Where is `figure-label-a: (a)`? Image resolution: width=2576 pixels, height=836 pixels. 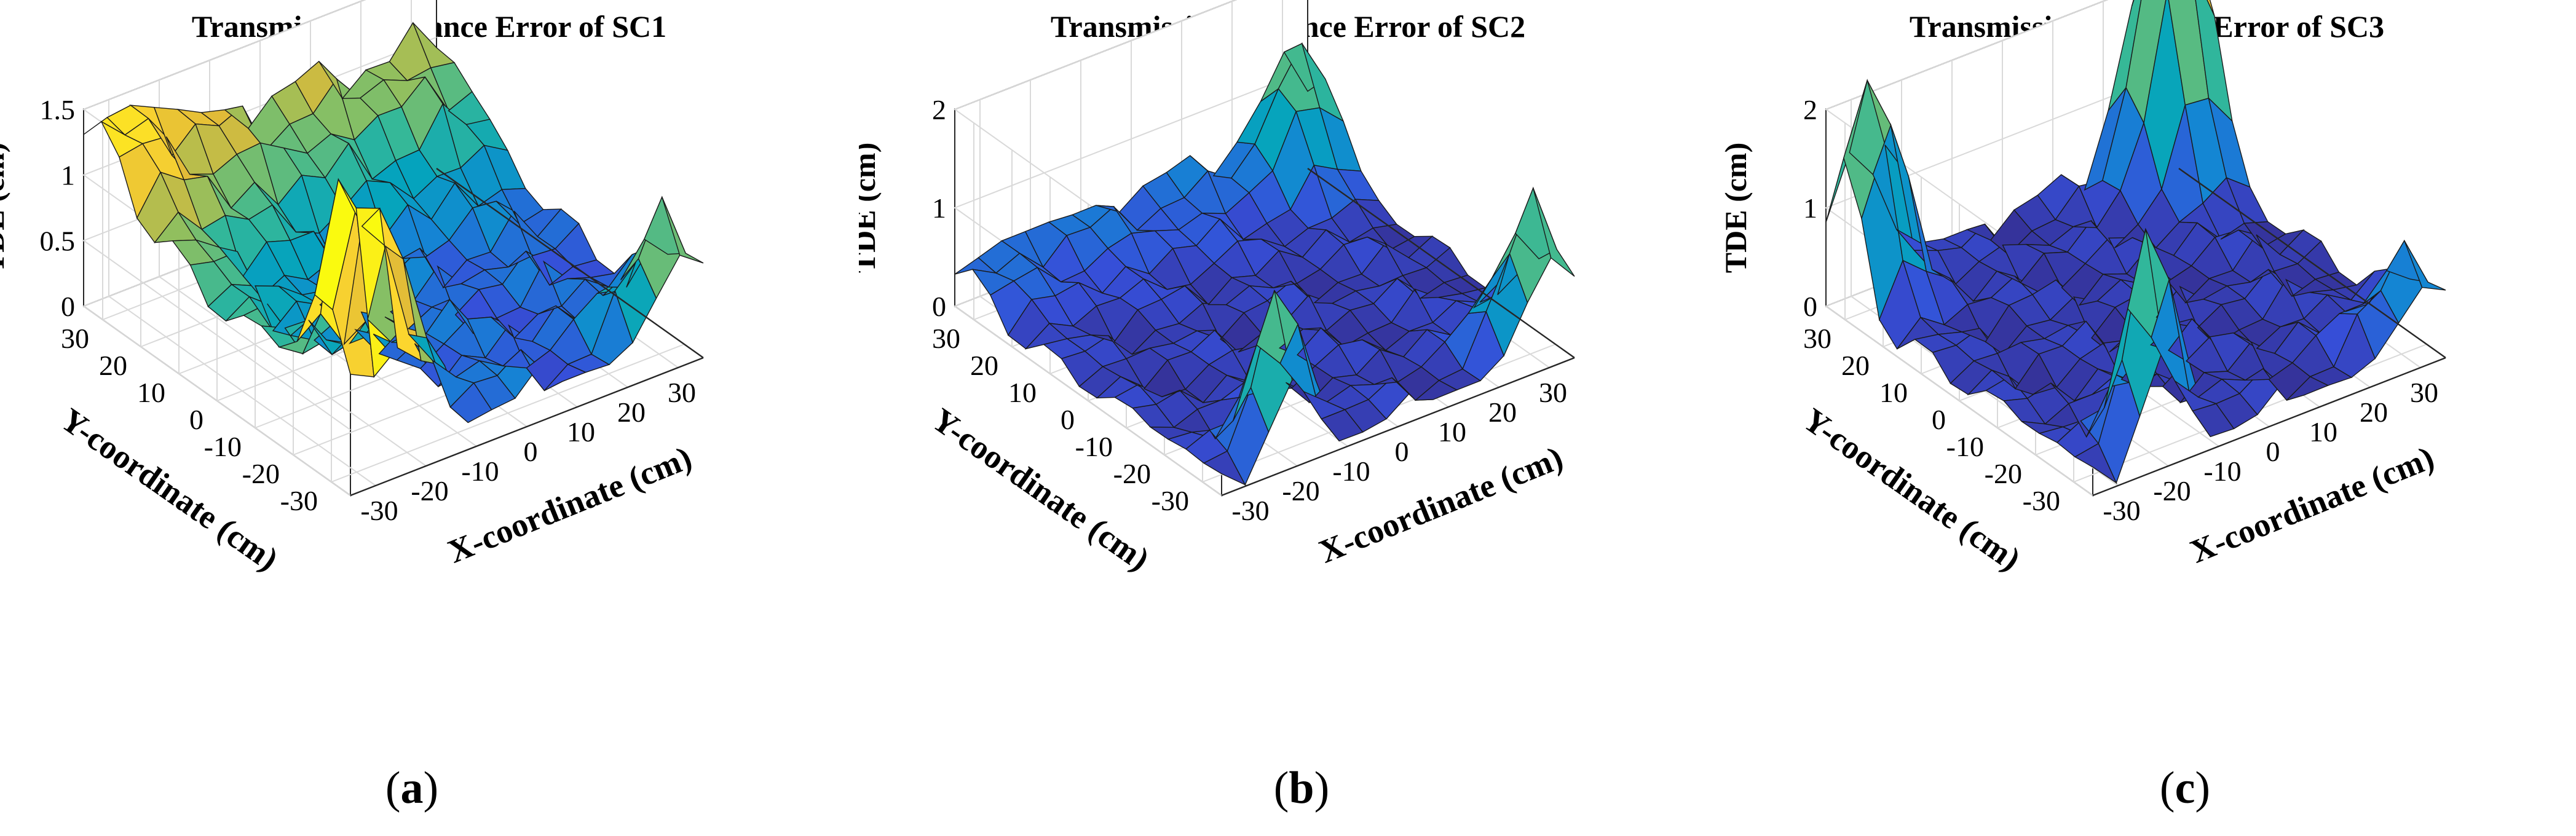 figure-label-a: (a) is located at coordinates (412, 788).